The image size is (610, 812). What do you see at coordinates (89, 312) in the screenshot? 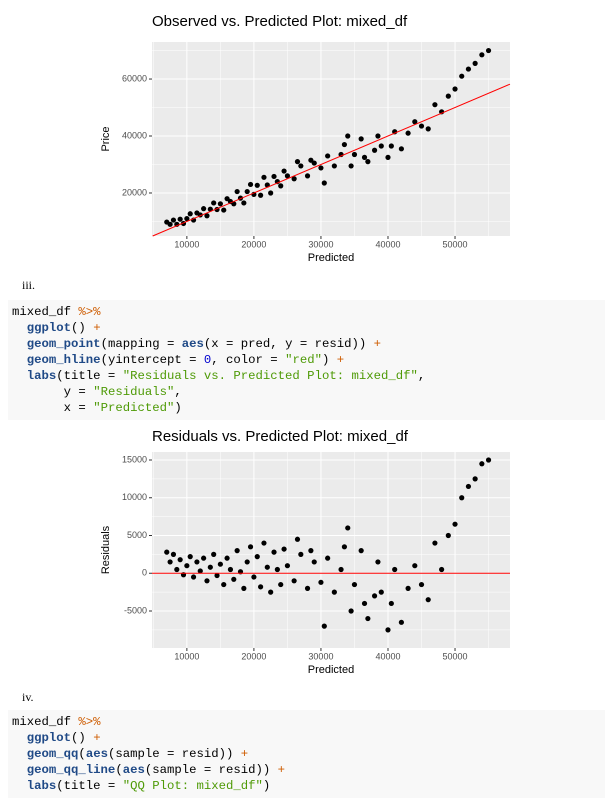
I see `code-token: %>%` at bounding box center [89, 312].